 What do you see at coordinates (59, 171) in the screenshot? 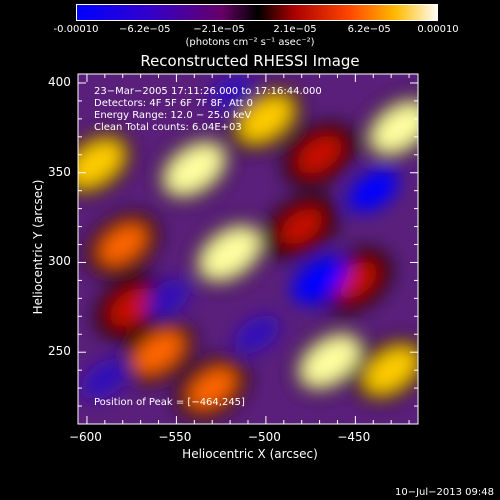
I see `y-tick-label: 350` at bounding box center [59, 171].